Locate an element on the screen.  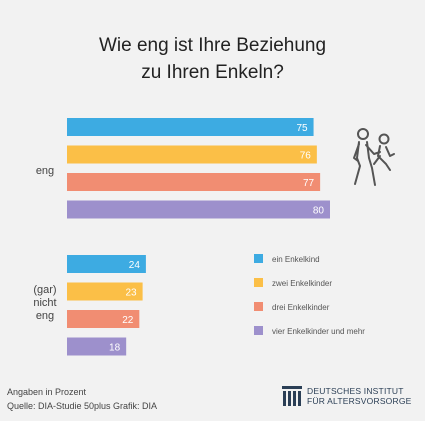
bar-value-label: 24 is located at coordinates (135, 265).